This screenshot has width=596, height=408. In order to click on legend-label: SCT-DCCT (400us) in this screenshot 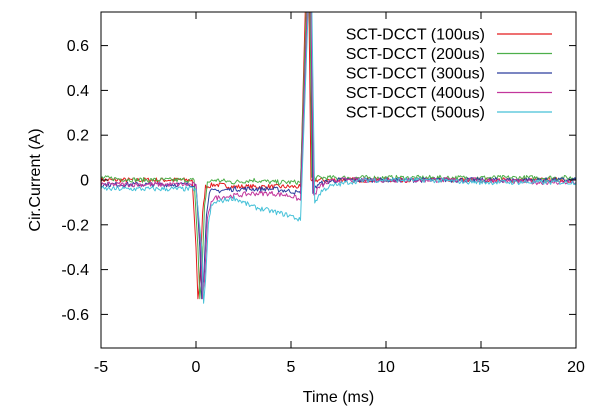, I will do `click(415, 93)`.